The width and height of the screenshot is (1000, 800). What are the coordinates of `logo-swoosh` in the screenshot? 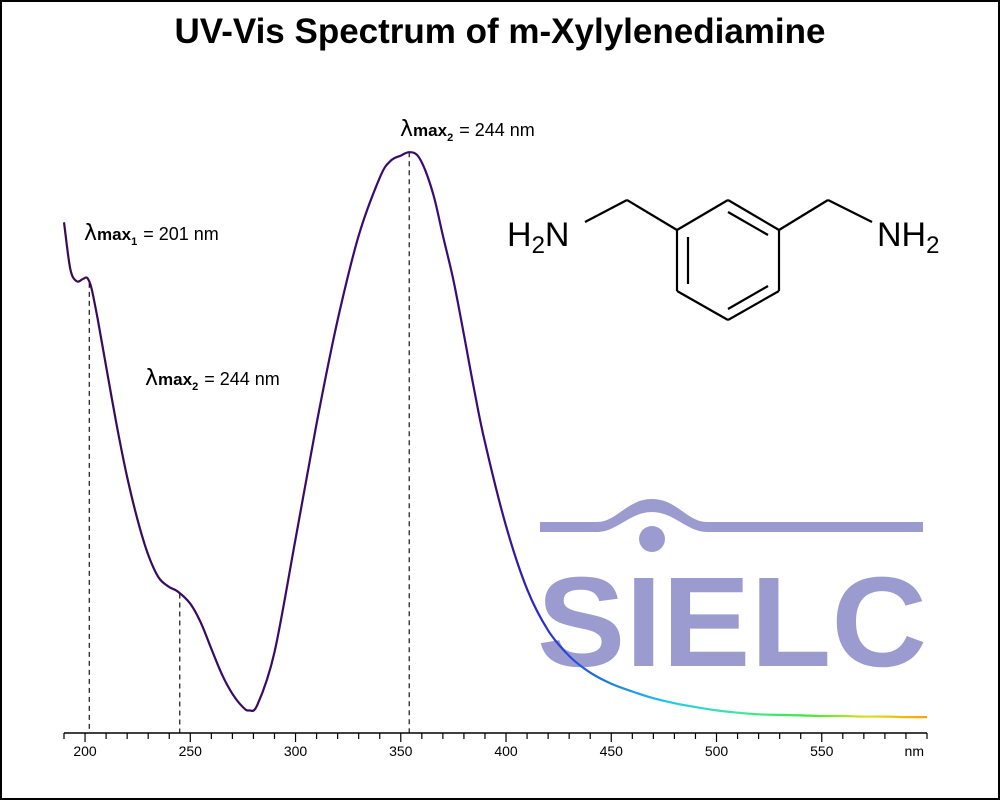 It's located at (731, 515).